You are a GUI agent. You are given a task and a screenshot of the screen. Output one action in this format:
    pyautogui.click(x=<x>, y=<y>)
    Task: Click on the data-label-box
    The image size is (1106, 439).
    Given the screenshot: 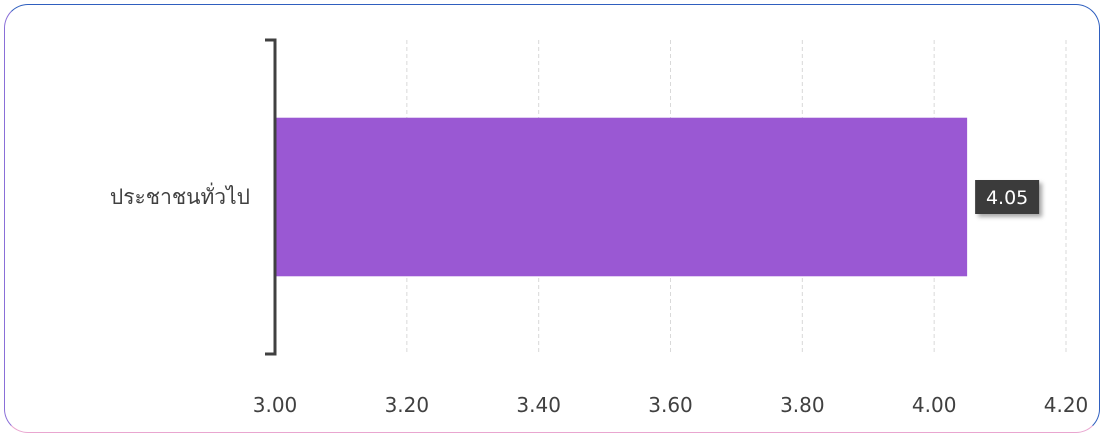 What is the action you would take?
    pyautogui.click(x=1007, y=197)
    